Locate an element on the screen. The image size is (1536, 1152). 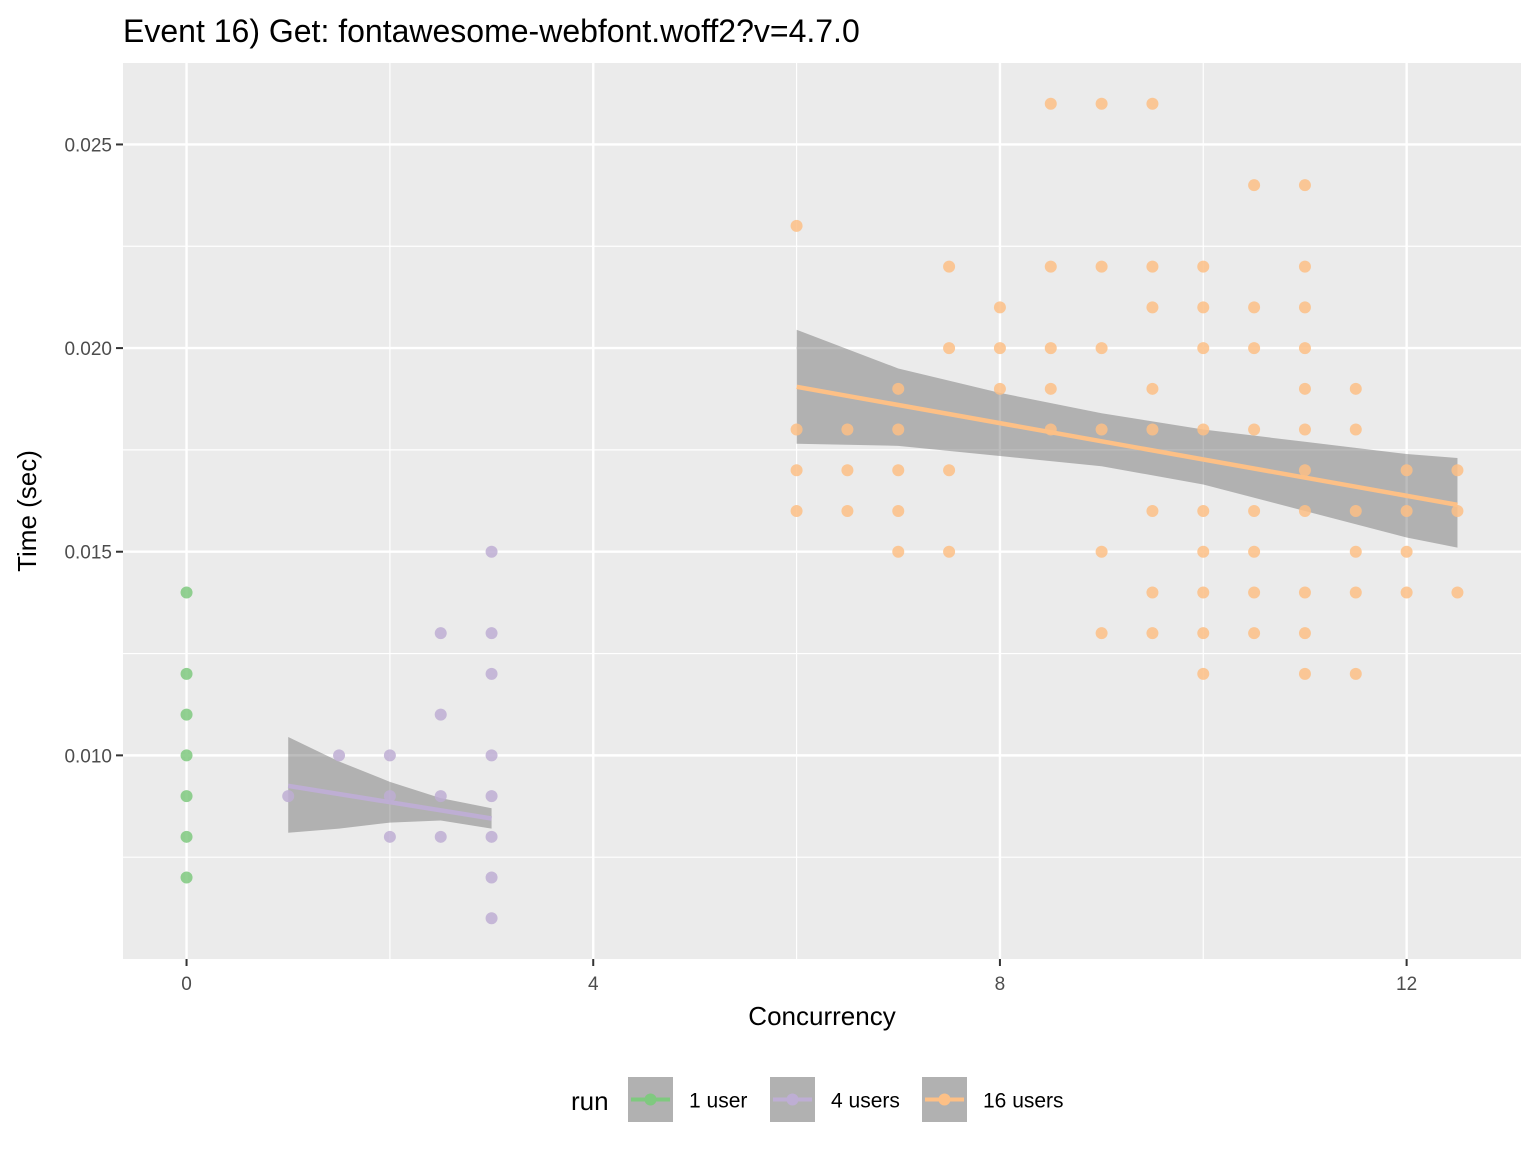
y-tick-label: 0.015 is located at coordinates (88, 553).